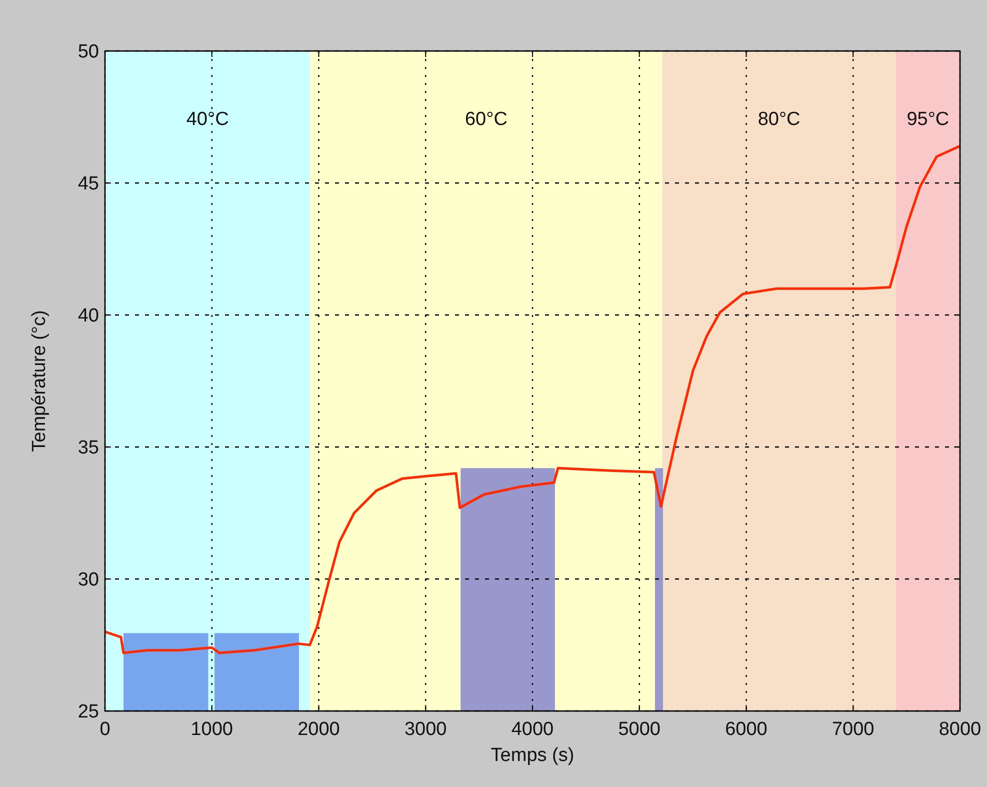 The width and height of the screenshot is (987, 787). Describe the element at coordinates (105, 729) in the screenshot. I see `x-tick-label: 0` at that location.